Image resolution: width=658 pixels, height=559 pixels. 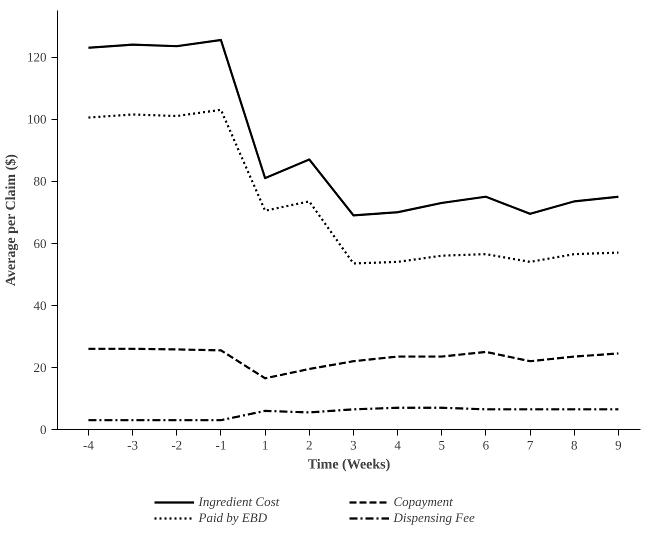 I want to click on y-tick-label: 120, so click(x=36, y=57).